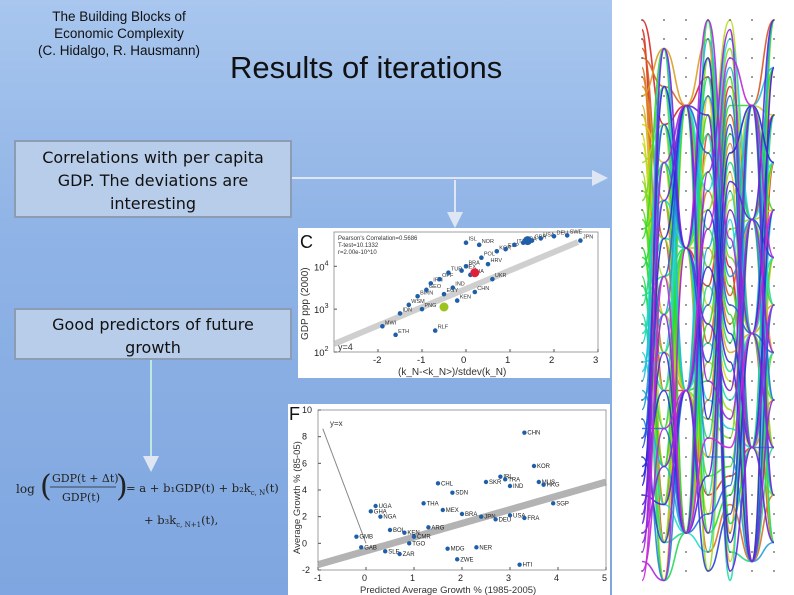 This screenshot has width=794, height=595. What do you see at coordinates (433, 504) in the screenshot?
I see `data-label: THA` at bounding box center [433, 504].